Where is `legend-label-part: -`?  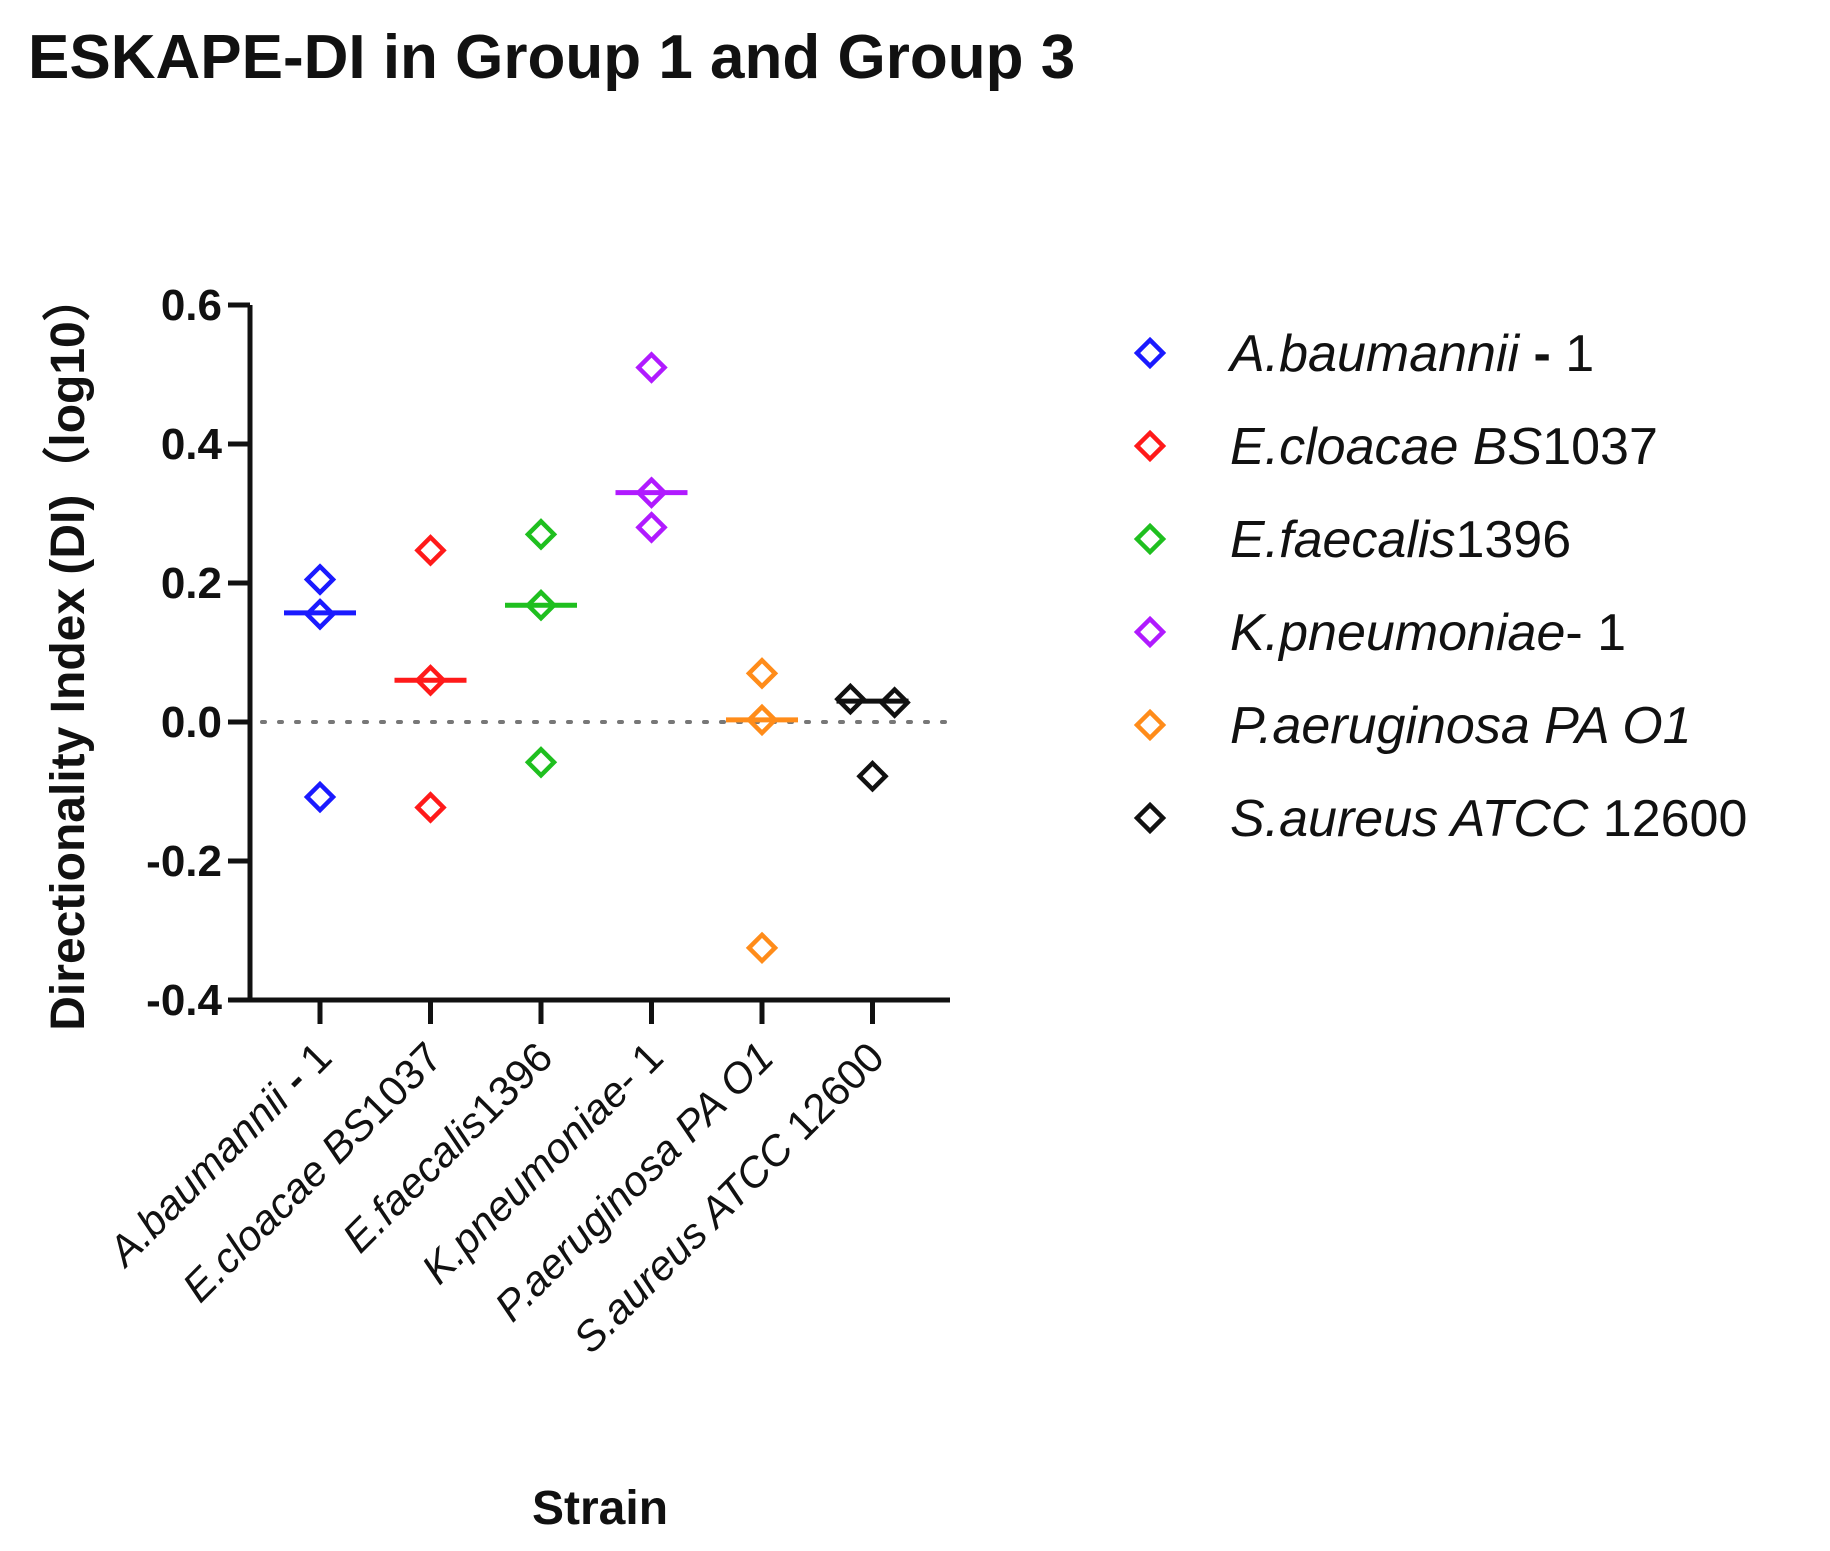 legend-label-part: - is located at coordinates (1542, 354).